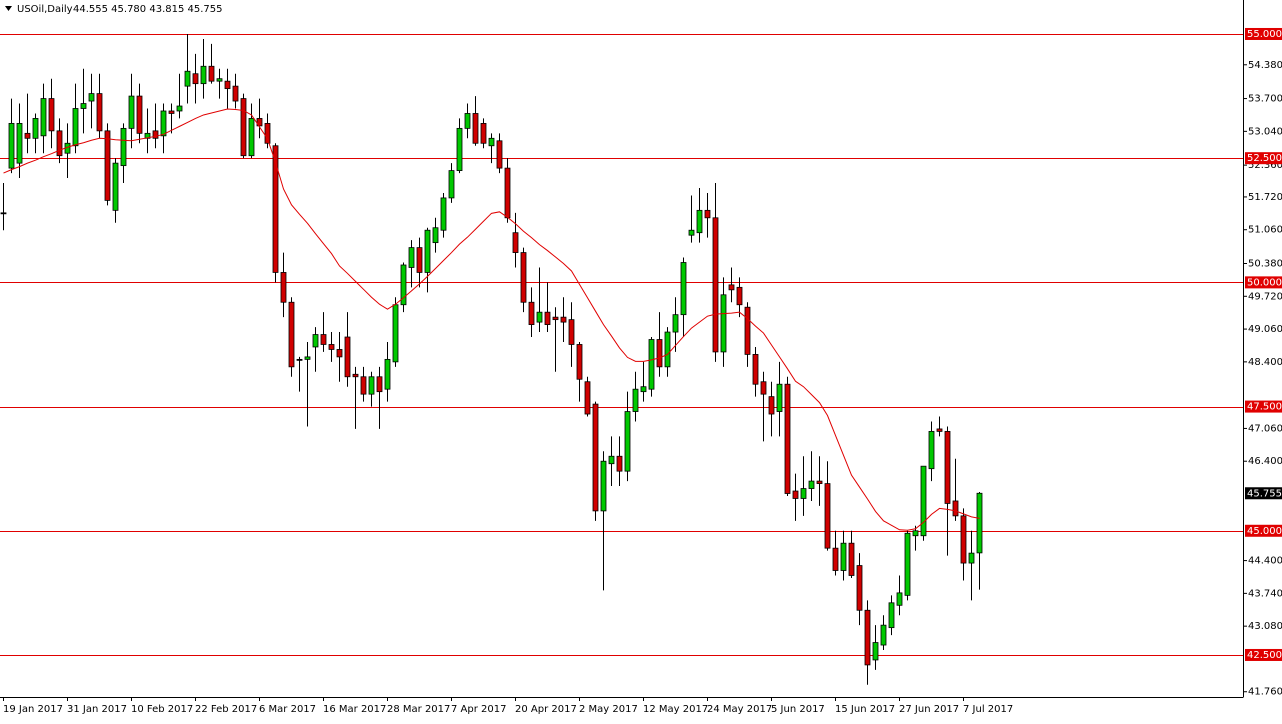 The height and width of the screenshot is (724, 1282). What do you see at coordinates (1265, 296) in the screenshot?
I see `y-tick-label: 49.720` at bounding box center [1265, 296].